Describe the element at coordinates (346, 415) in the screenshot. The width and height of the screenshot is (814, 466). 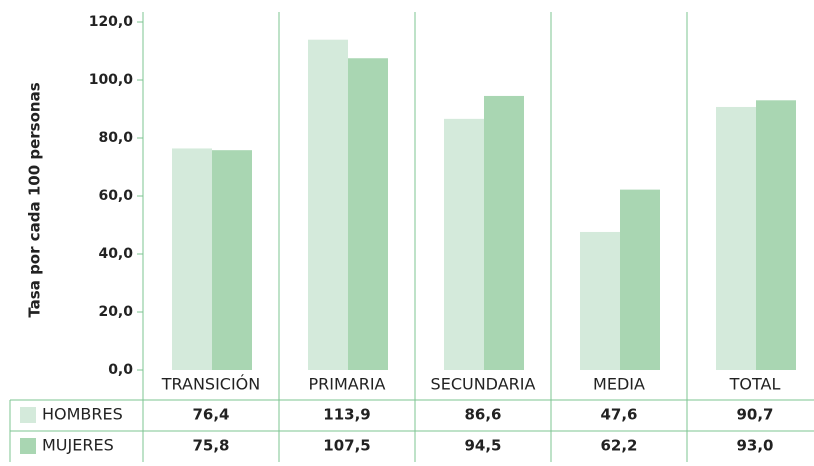
I see `value-label: 113,9` at that location.